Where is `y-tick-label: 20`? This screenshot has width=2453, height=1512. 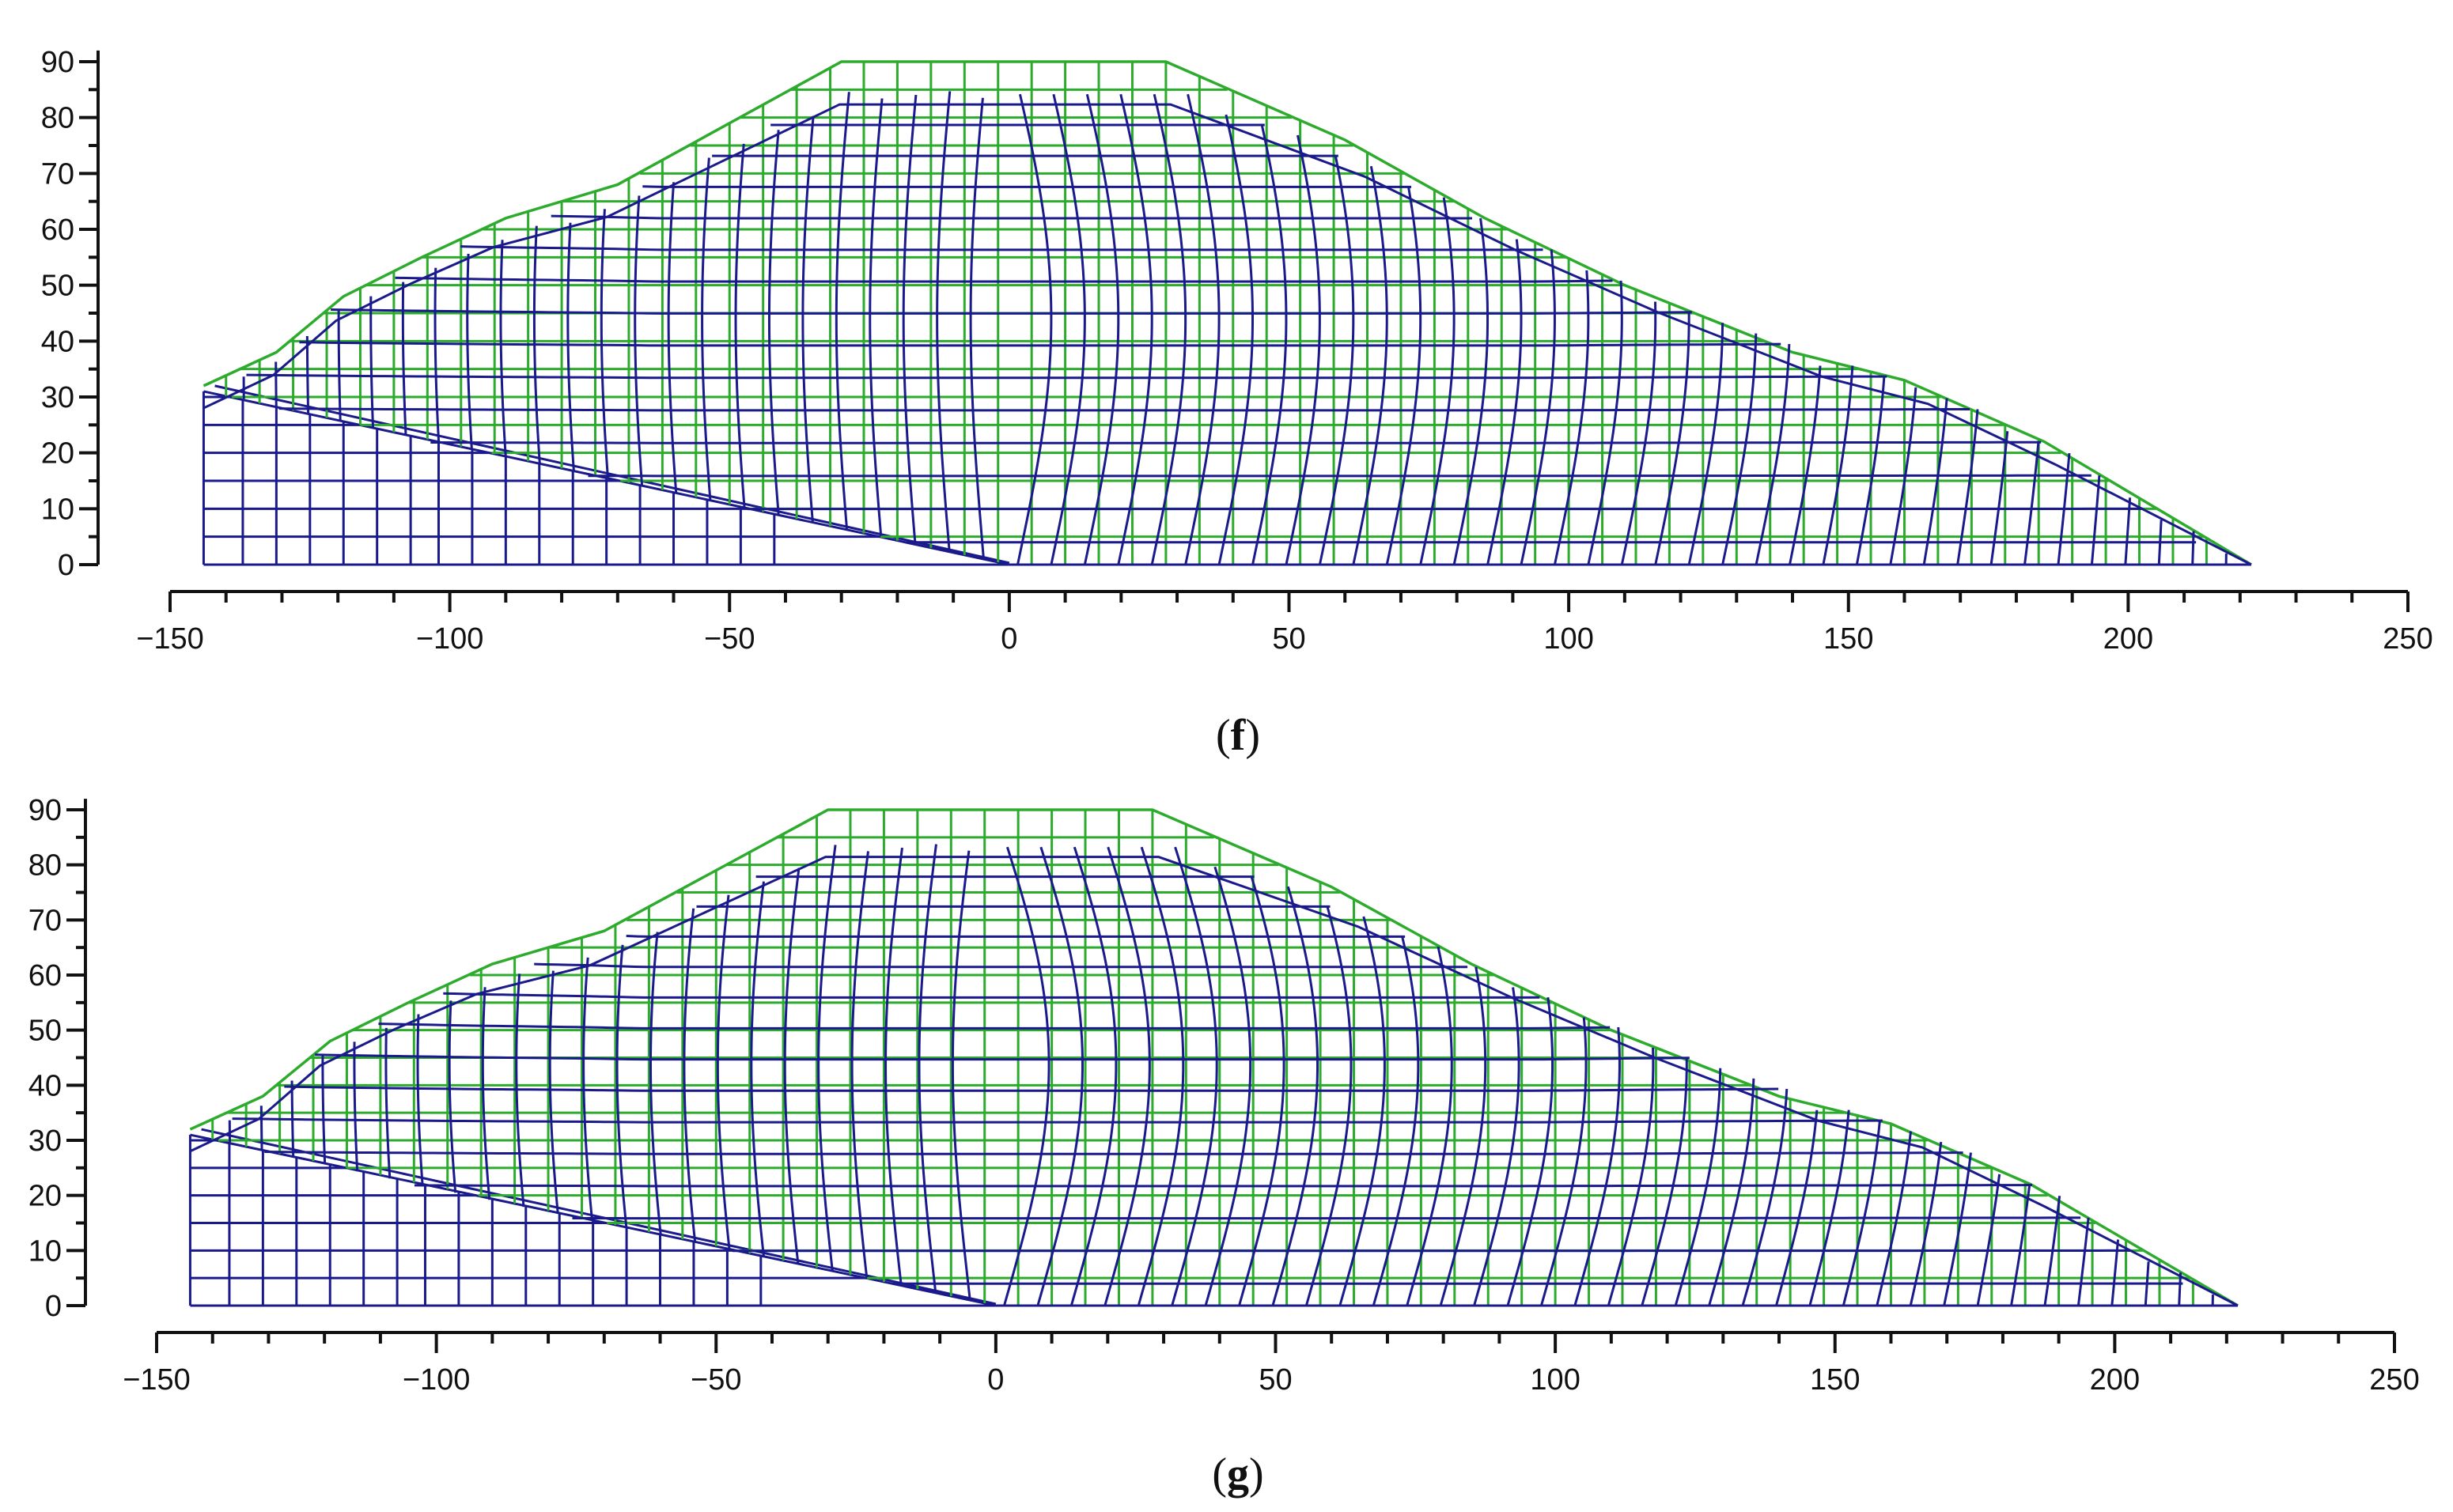 y-tick-label: 20 is located at coordinates (45, 1197).